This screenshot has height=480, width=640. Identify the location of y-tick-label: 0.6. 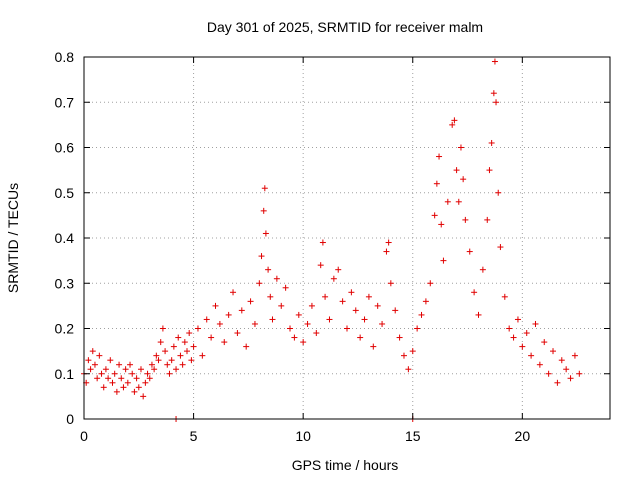
(65, 148).